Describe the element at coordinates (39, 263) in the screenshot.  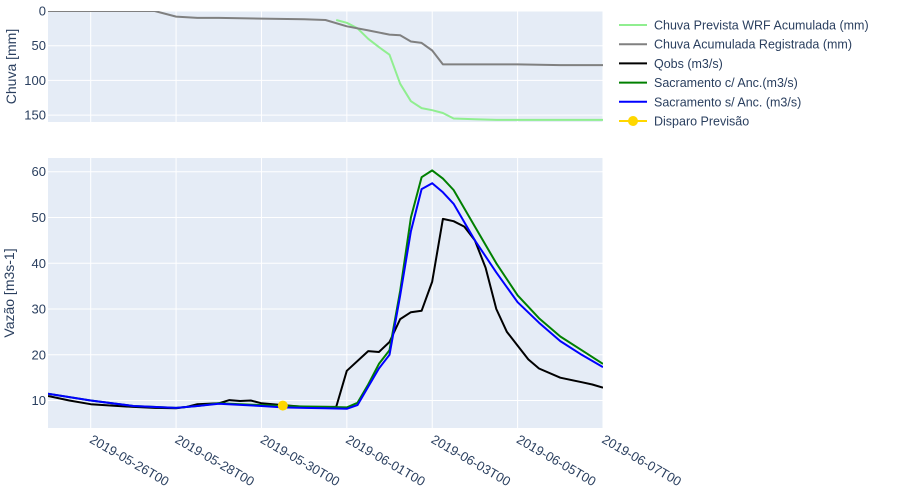
I see `flow-y-tick-label: 40` at that location.